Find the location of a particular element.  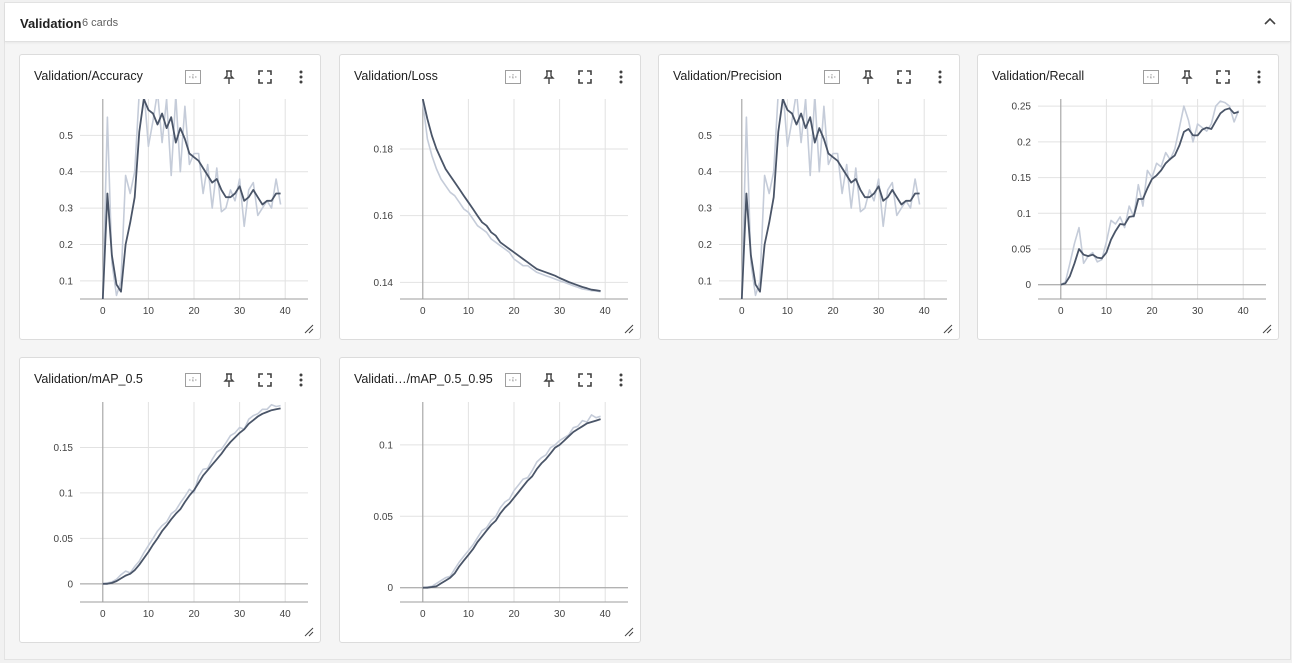

y-tick-label: 0.16 is located at coordinates (384, 216).